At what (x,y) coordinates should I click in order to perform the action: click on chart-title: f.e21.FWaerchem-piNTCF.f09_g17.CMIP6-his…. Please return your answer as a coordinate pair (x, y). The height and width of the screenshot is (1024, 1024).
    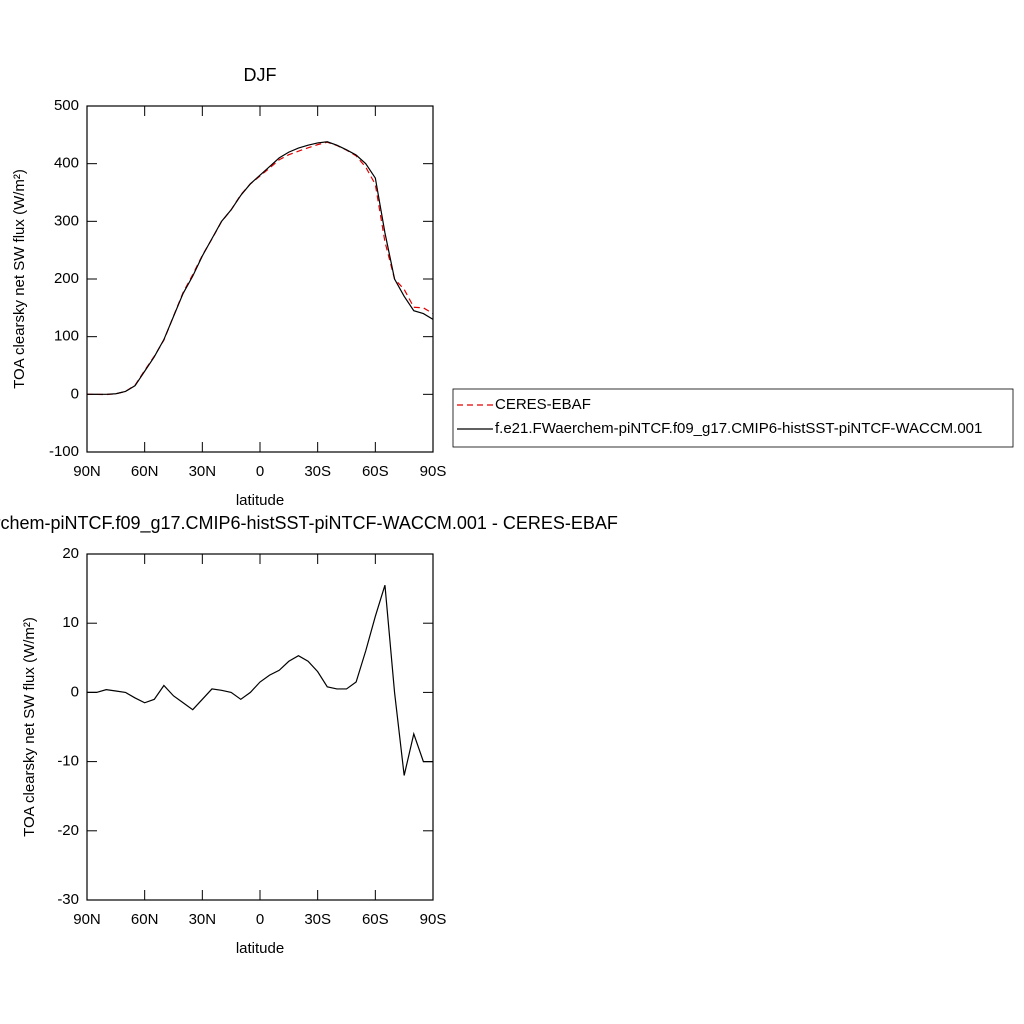
    Looking at the image, I should click on (309, 523).